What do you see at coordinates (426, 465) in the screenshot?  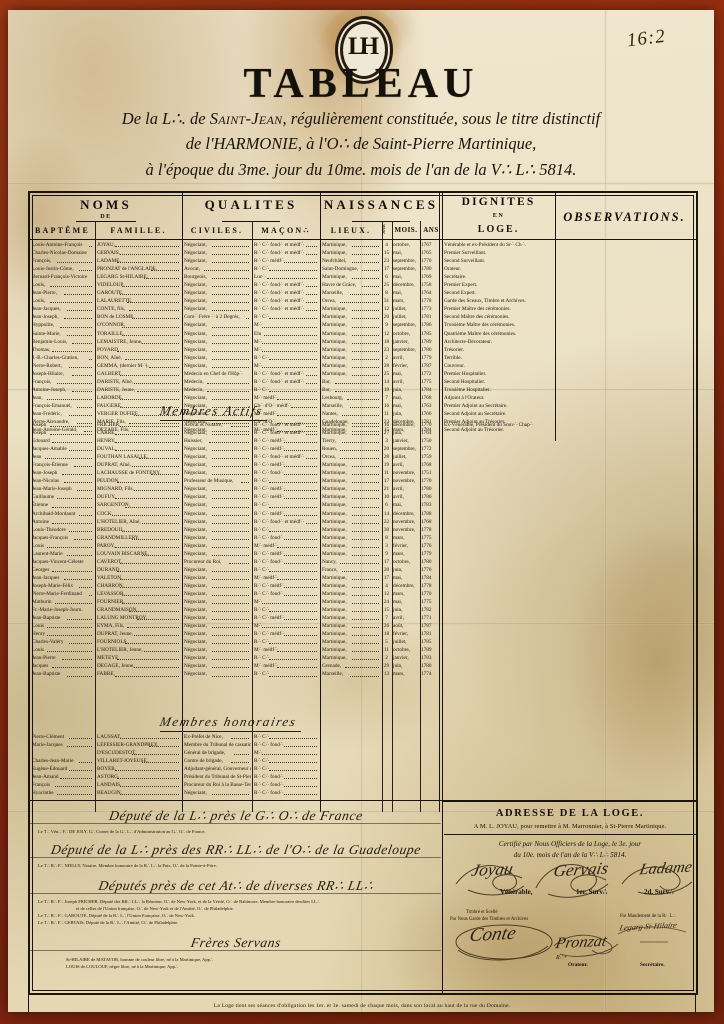 I see `cell-a: 1768` at bounding box center [426, 465].